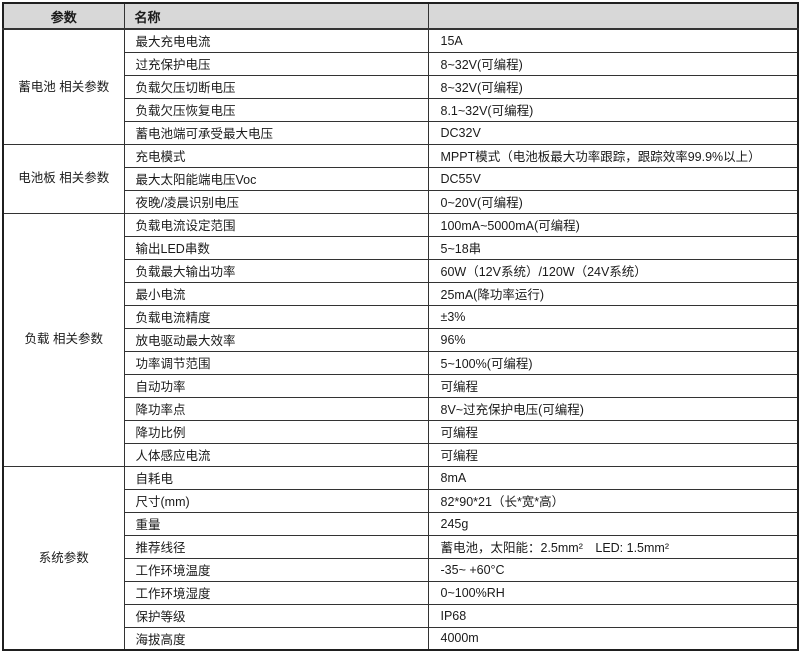  What do you see at coordinates (276, 569) in the screenshot?
I see `param-name-cell: 工作环境温度` at bounding box center [276, 569].